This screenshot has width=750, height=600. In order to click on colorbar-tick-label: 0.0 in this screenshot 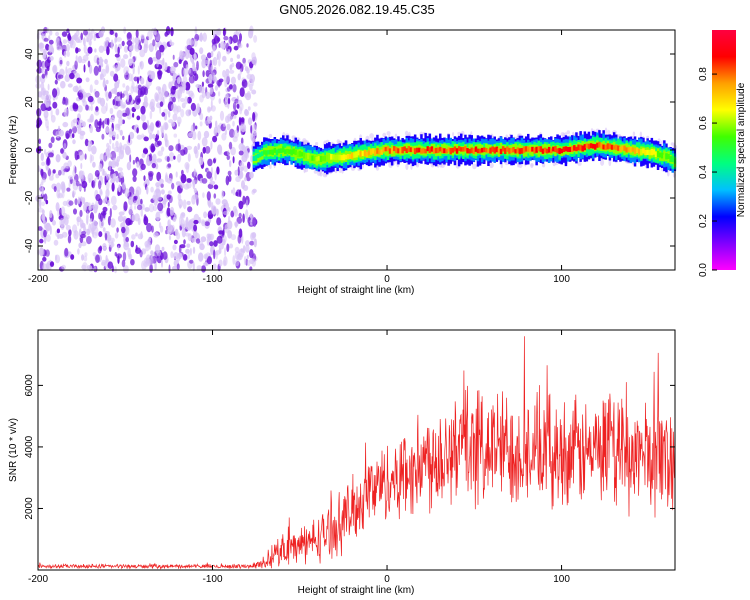, I will do `click(703, 270)`.